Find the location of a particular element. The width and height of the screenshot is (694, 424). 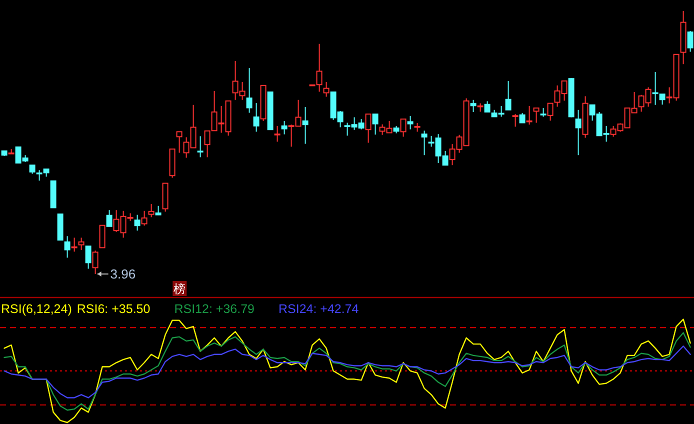

annotation: 3.96 is located at coordinates (123, 274).